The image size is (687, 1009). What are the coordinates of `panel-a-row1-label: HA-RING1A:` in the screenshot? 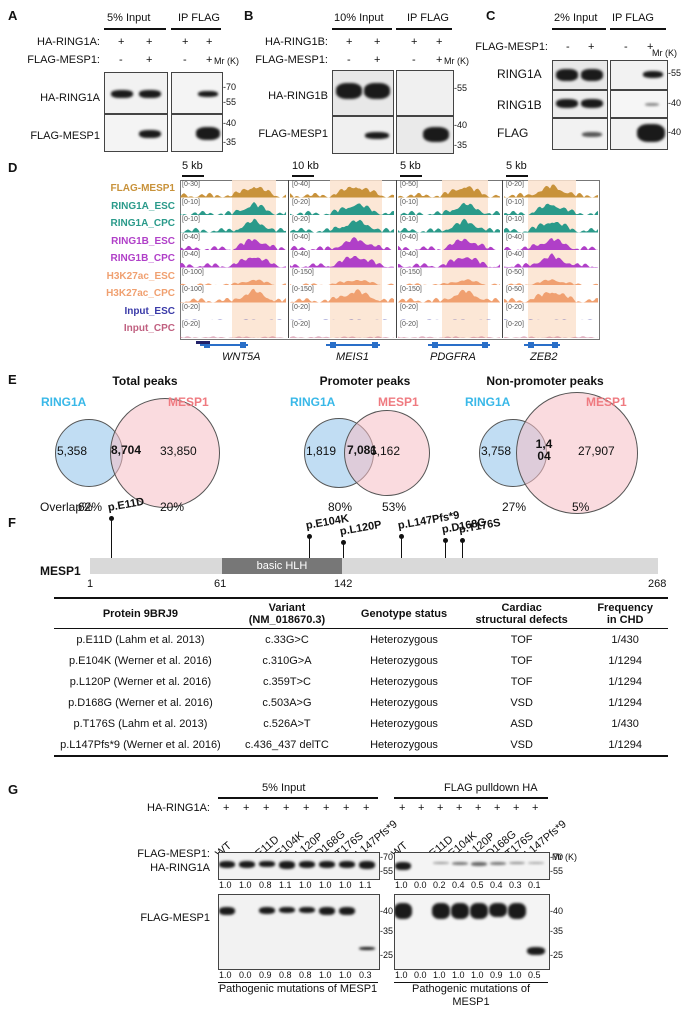 It's located at (68, 42).